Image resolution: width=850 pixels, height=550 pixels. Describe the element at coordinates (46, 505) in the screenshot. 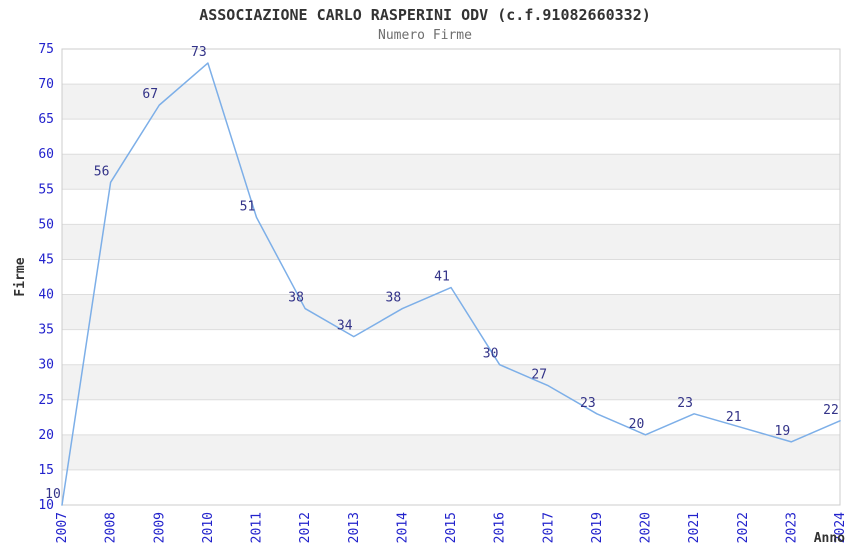

I see `y-tick-label: 10` at that location.